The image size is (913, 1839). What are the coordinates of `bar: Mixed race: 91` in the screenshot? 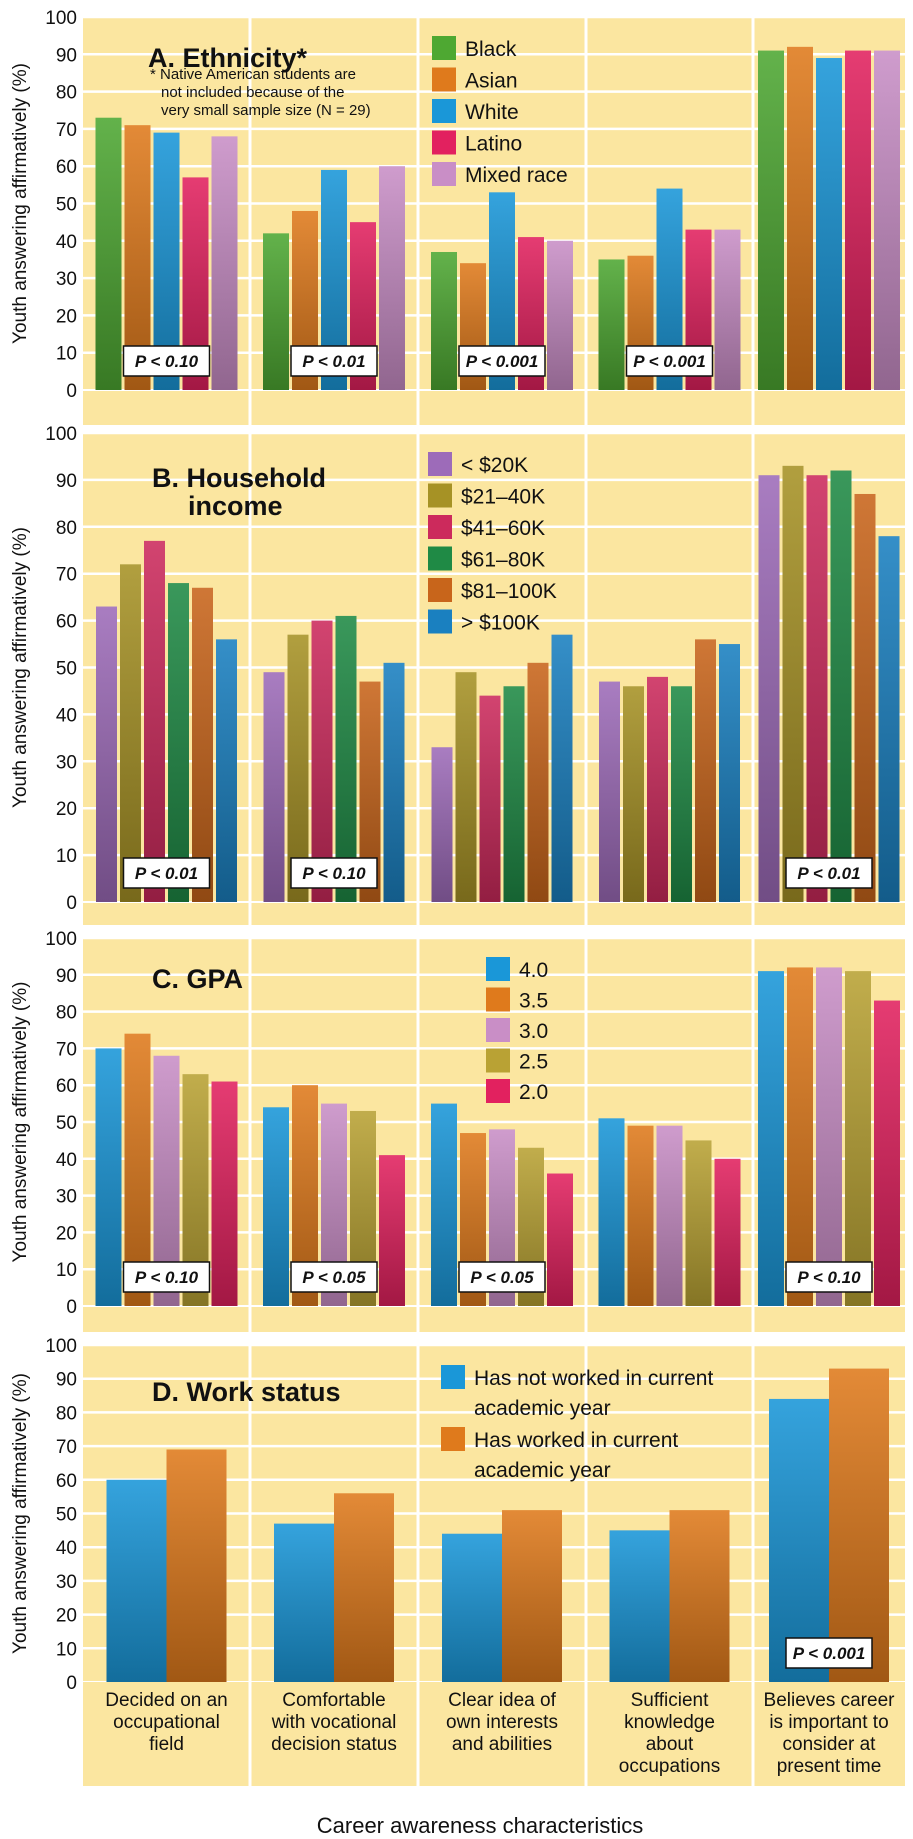 It's located at (887, 220).